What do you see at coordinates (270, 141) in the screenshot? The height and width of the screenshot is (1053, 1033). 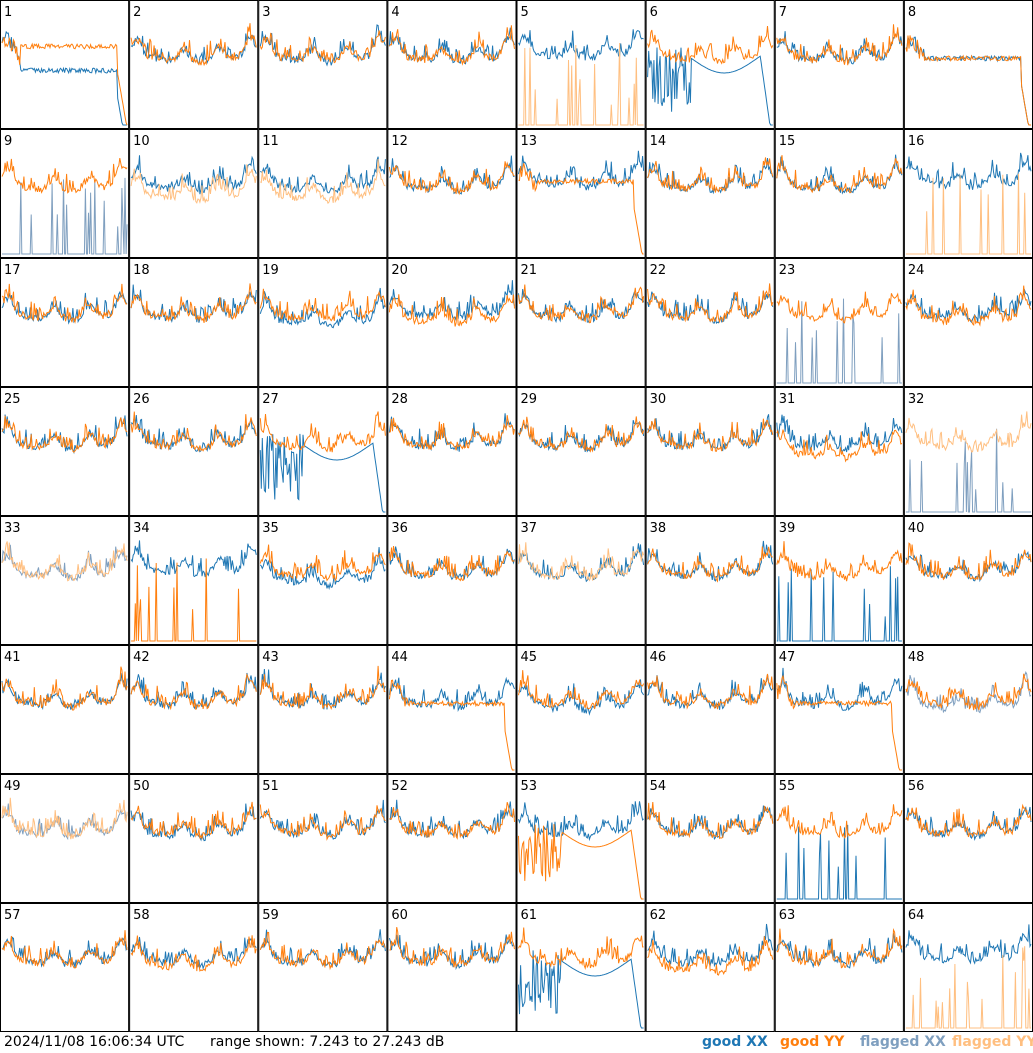 I see `panel-number: 11` at bounding box center [270, 141].